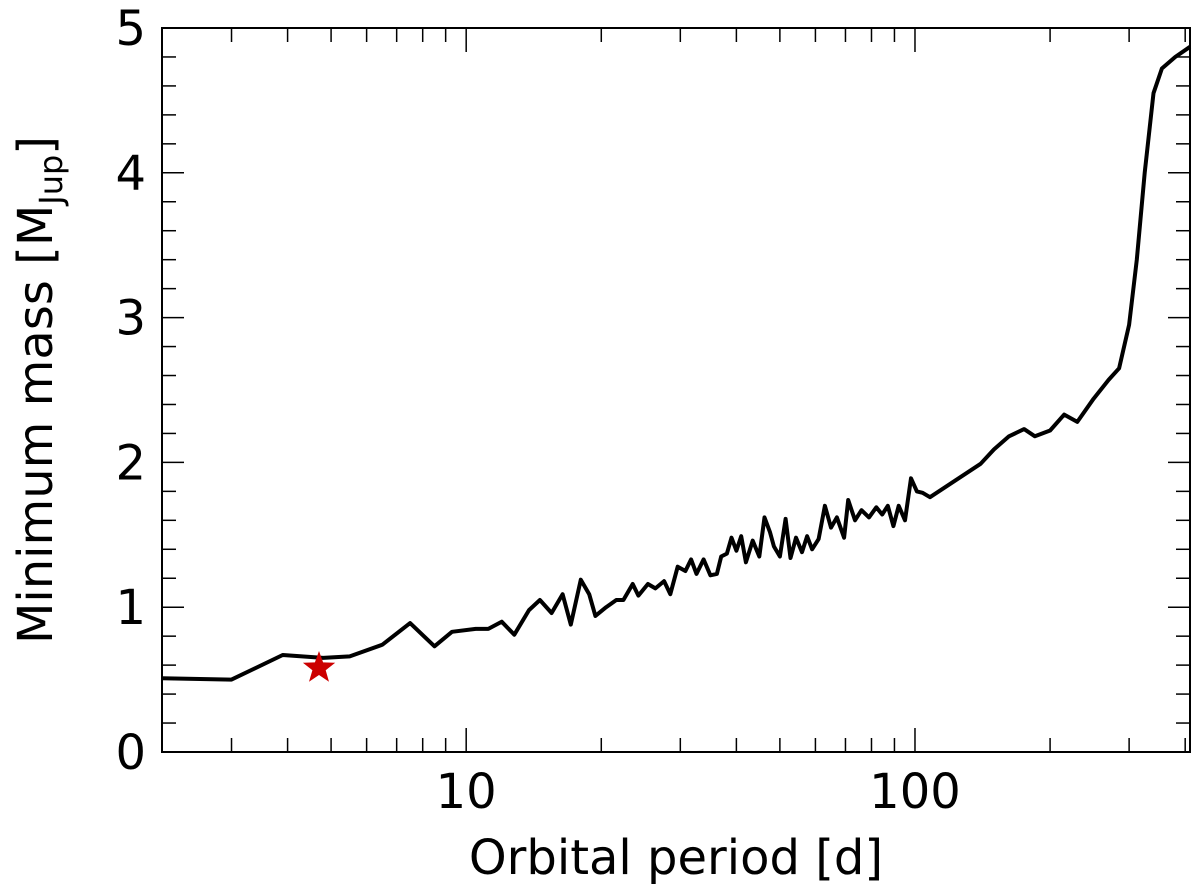  What do you see at coordinates (36, 424) in the screenshot?
I see `y-axis-label-main: Minimum mass [M` at bounding box center [36, 424].